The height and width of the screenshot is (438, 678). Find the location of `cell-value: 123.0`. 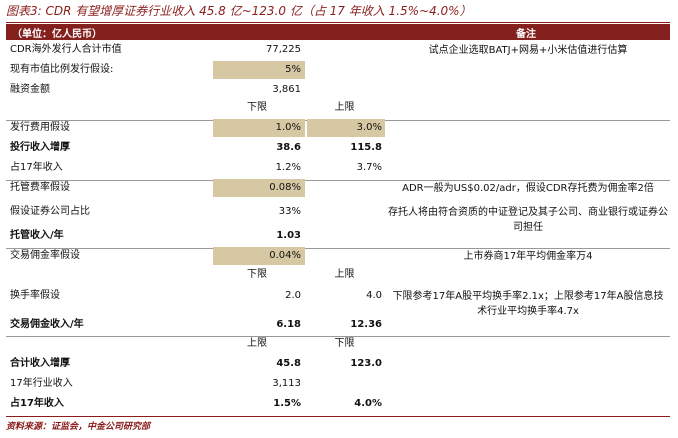

cell-value: 123.0 is located at coordinates (366, 363).